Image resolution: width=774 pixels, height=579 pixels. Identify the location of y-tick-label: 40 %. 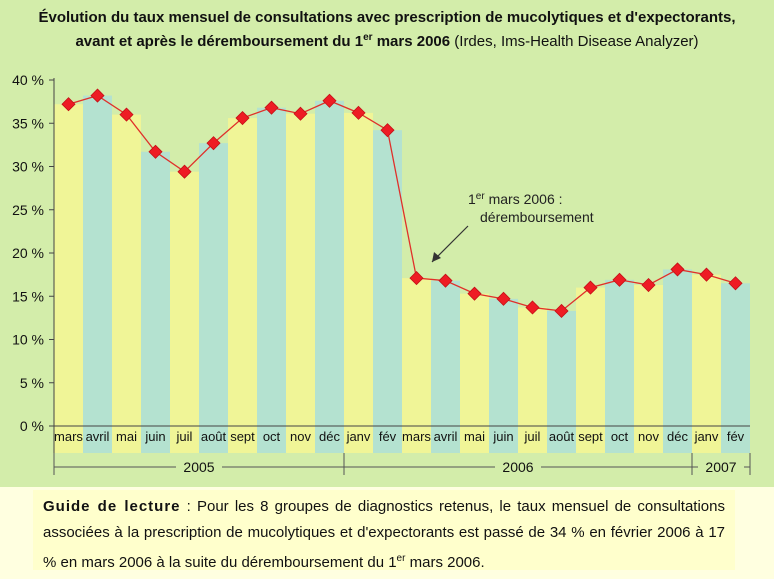
(28, 80).